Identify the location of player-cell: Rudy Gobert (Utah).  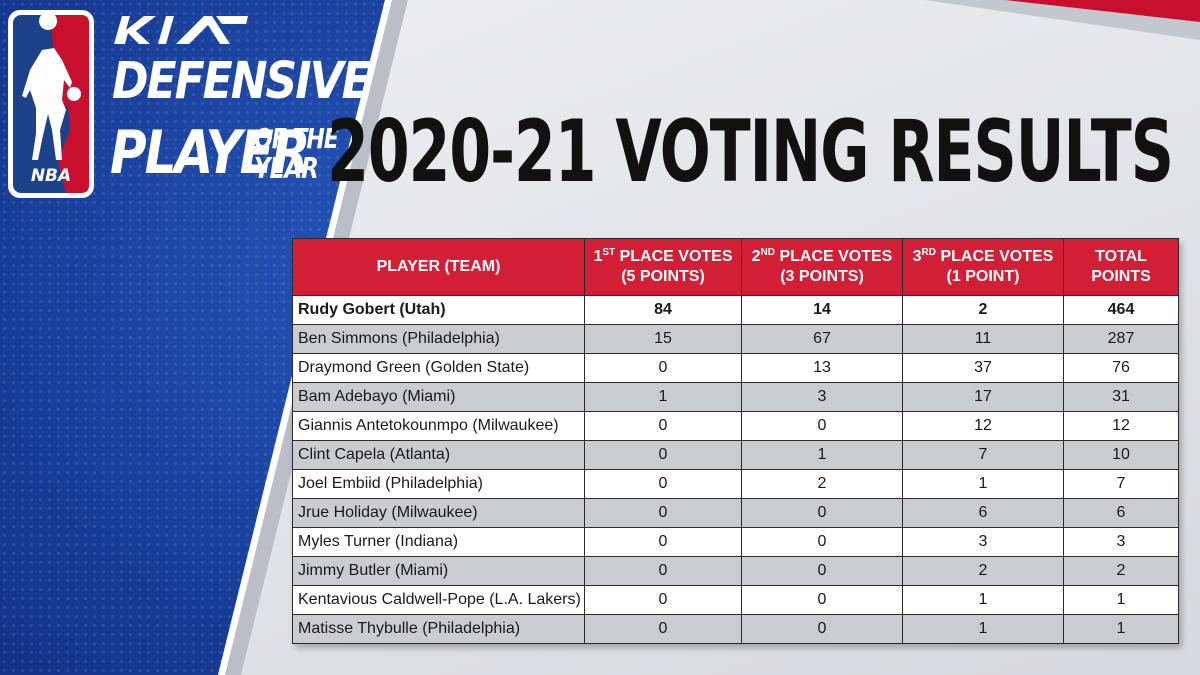
(438, 310).